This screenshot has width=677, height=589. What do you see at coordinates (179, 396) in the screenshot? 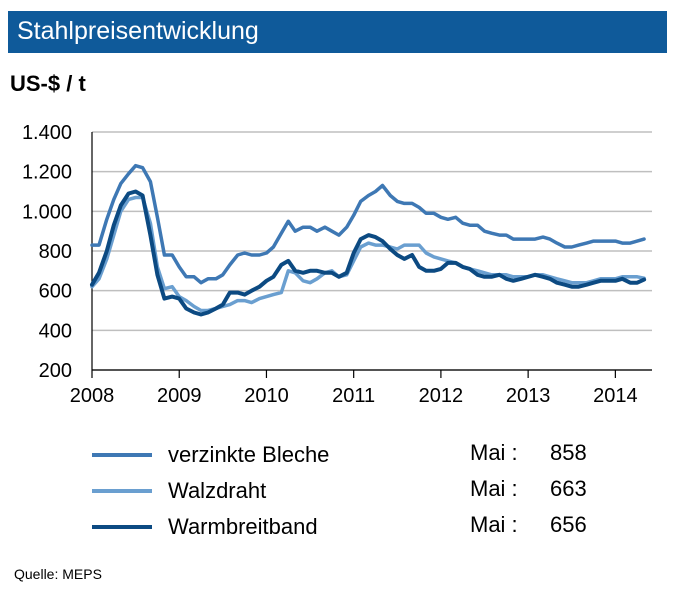
I see `x-tick-label: 2009` at bounding box center [179, 396].